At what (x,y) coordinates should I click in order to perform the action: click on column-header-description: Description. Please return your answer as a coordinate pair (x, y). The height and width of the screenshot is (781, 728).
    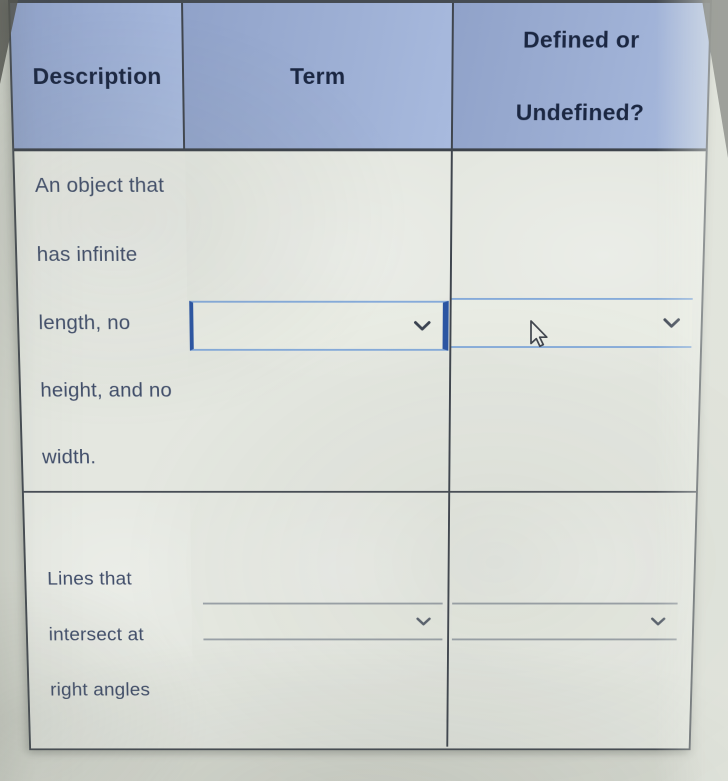
    Looking at the image, I should click on (98, 77).